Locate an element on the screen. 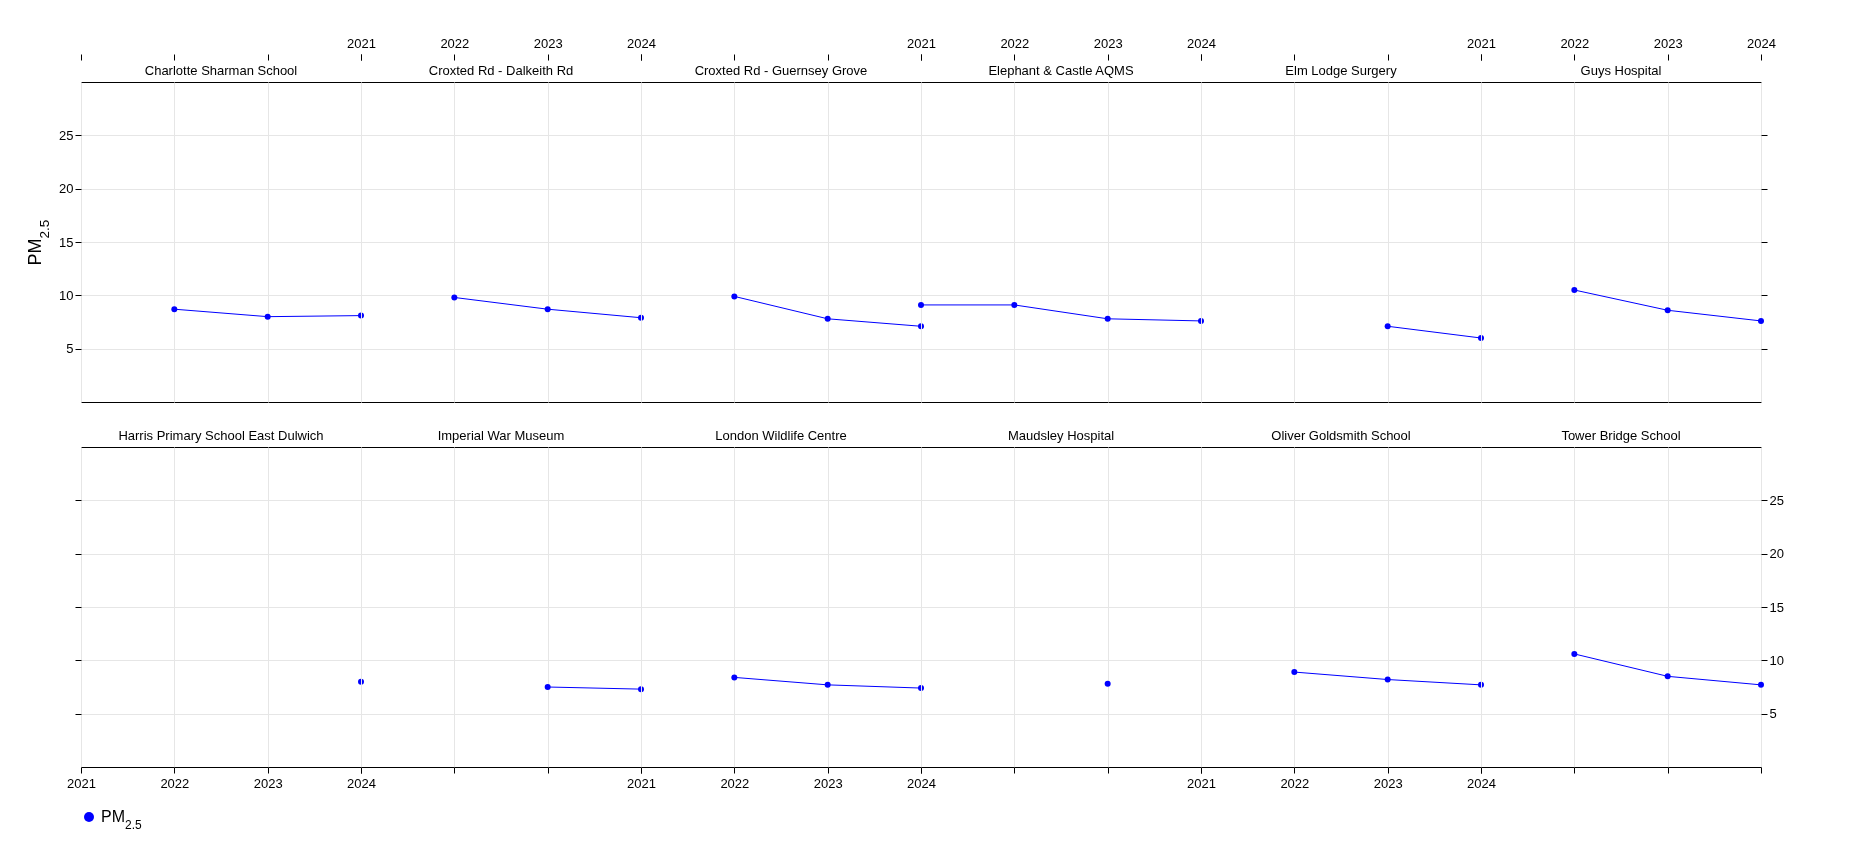 This screenshot has width=1868, height=866. chart-title: Imperial War Museum is located at coordinates (501, 435).